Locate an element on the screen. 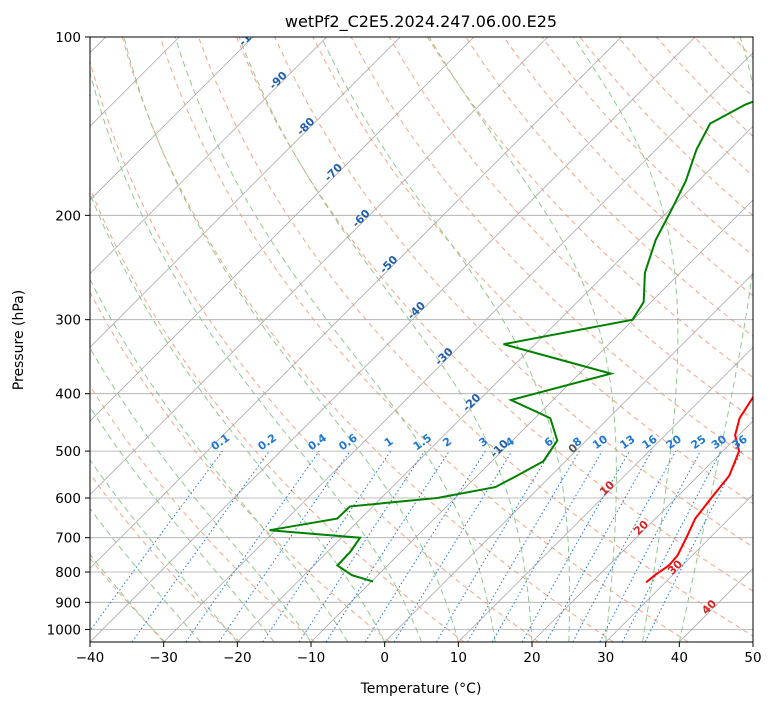 The height and width of the screenshot is (708, 775). mixing-ratio-label: 2 is located at coordinates (447, 442).